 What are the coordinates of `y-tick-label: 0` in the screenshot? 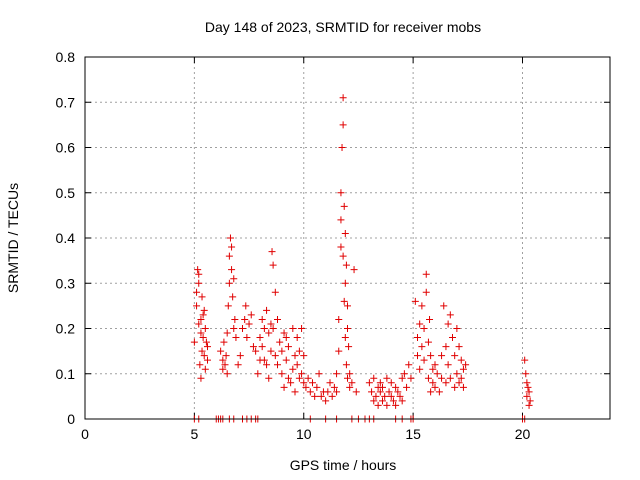 It's located at (71, 419).